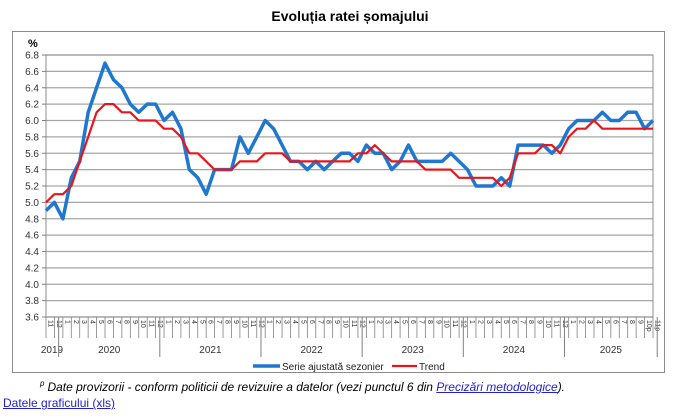  What do you see at coordinates (32, 170) in the screenshot?
I see `y-tick-label: 5.4` at bounding box center [32, 170].